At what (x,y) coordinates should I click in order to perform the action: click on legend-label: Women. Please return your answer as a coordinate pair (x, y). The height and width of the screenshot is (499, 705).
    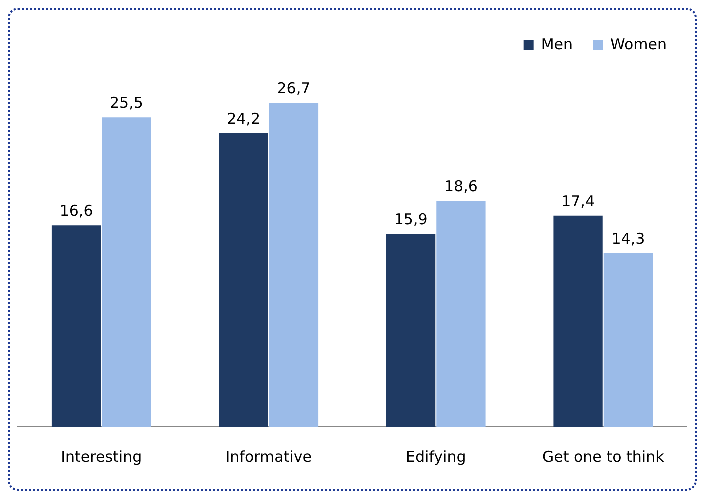
    Looking at the image, I should click on (639, 44).